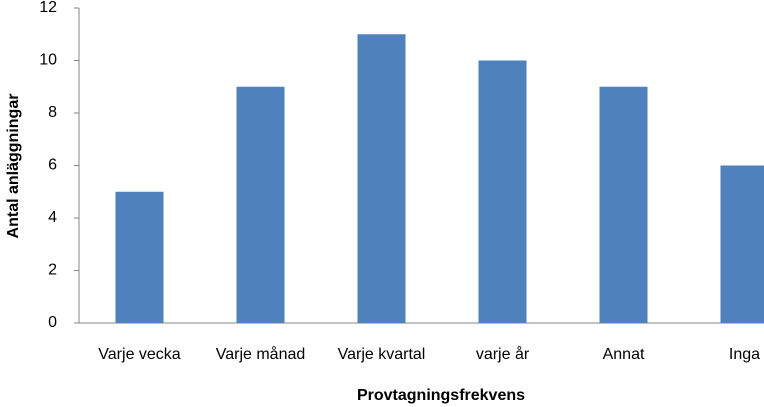 The image size is (764, 407). Describe the element at coordinates (48, 60) in the screenshot. I see `y-tick-label: 10` at that location.